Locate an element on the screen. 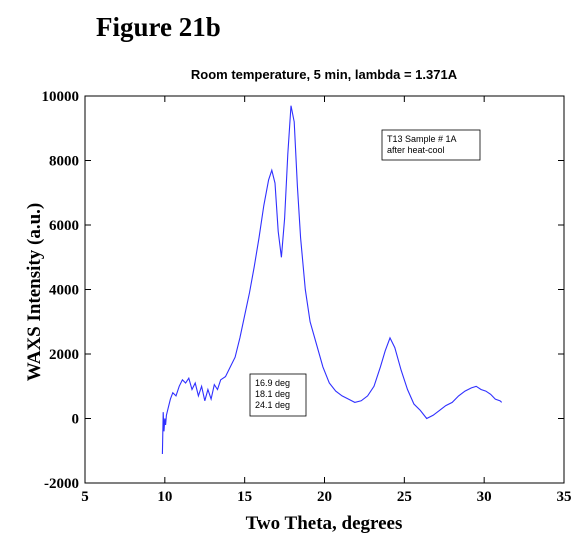  y-tick-label: -2000 is located at coordinates (61, 484).